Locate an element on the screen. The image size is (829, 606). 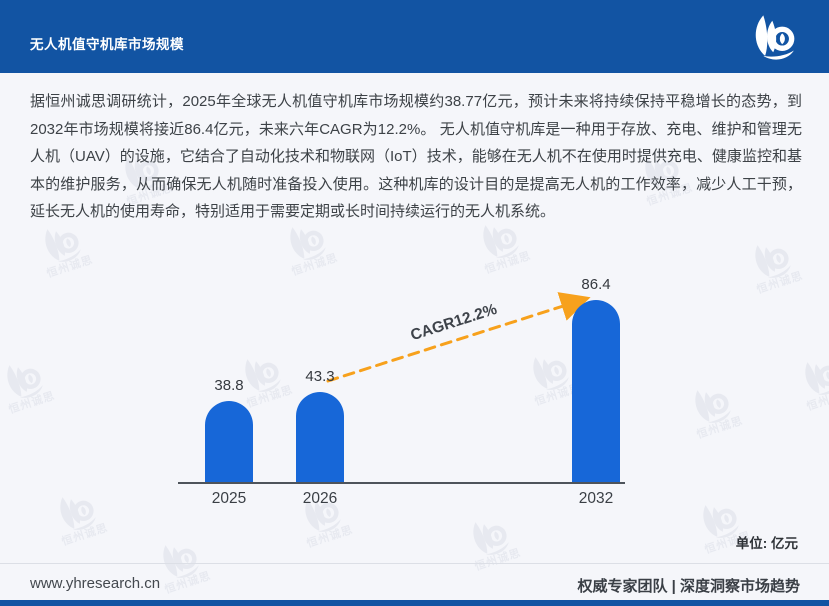
footer-website: www.yhresearch.cn is located at coordinates (95, 583).